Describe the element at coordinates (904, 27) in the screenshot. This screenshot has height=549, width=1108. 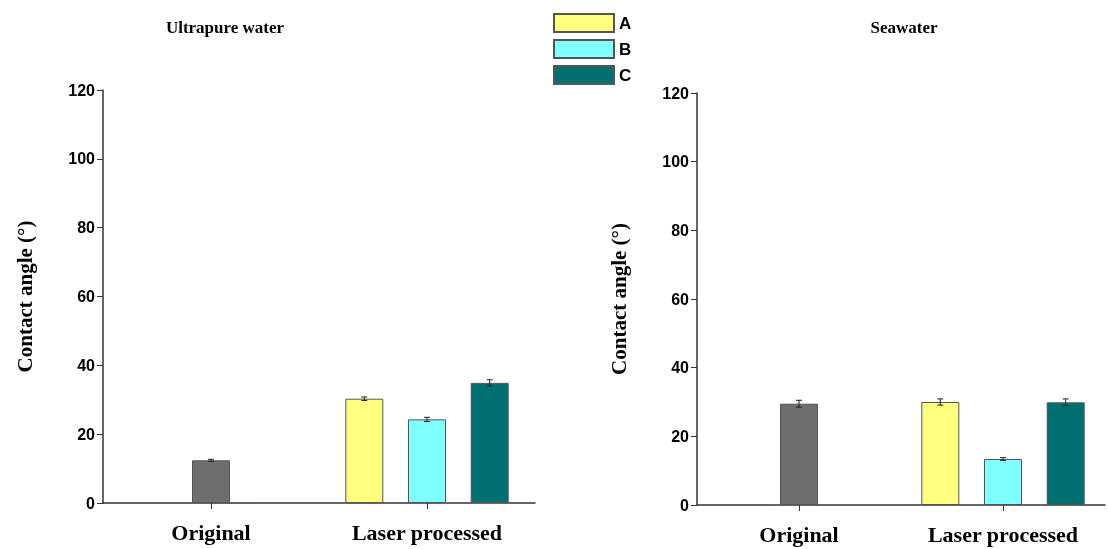
I see `chart-title: Seawater` at that location.